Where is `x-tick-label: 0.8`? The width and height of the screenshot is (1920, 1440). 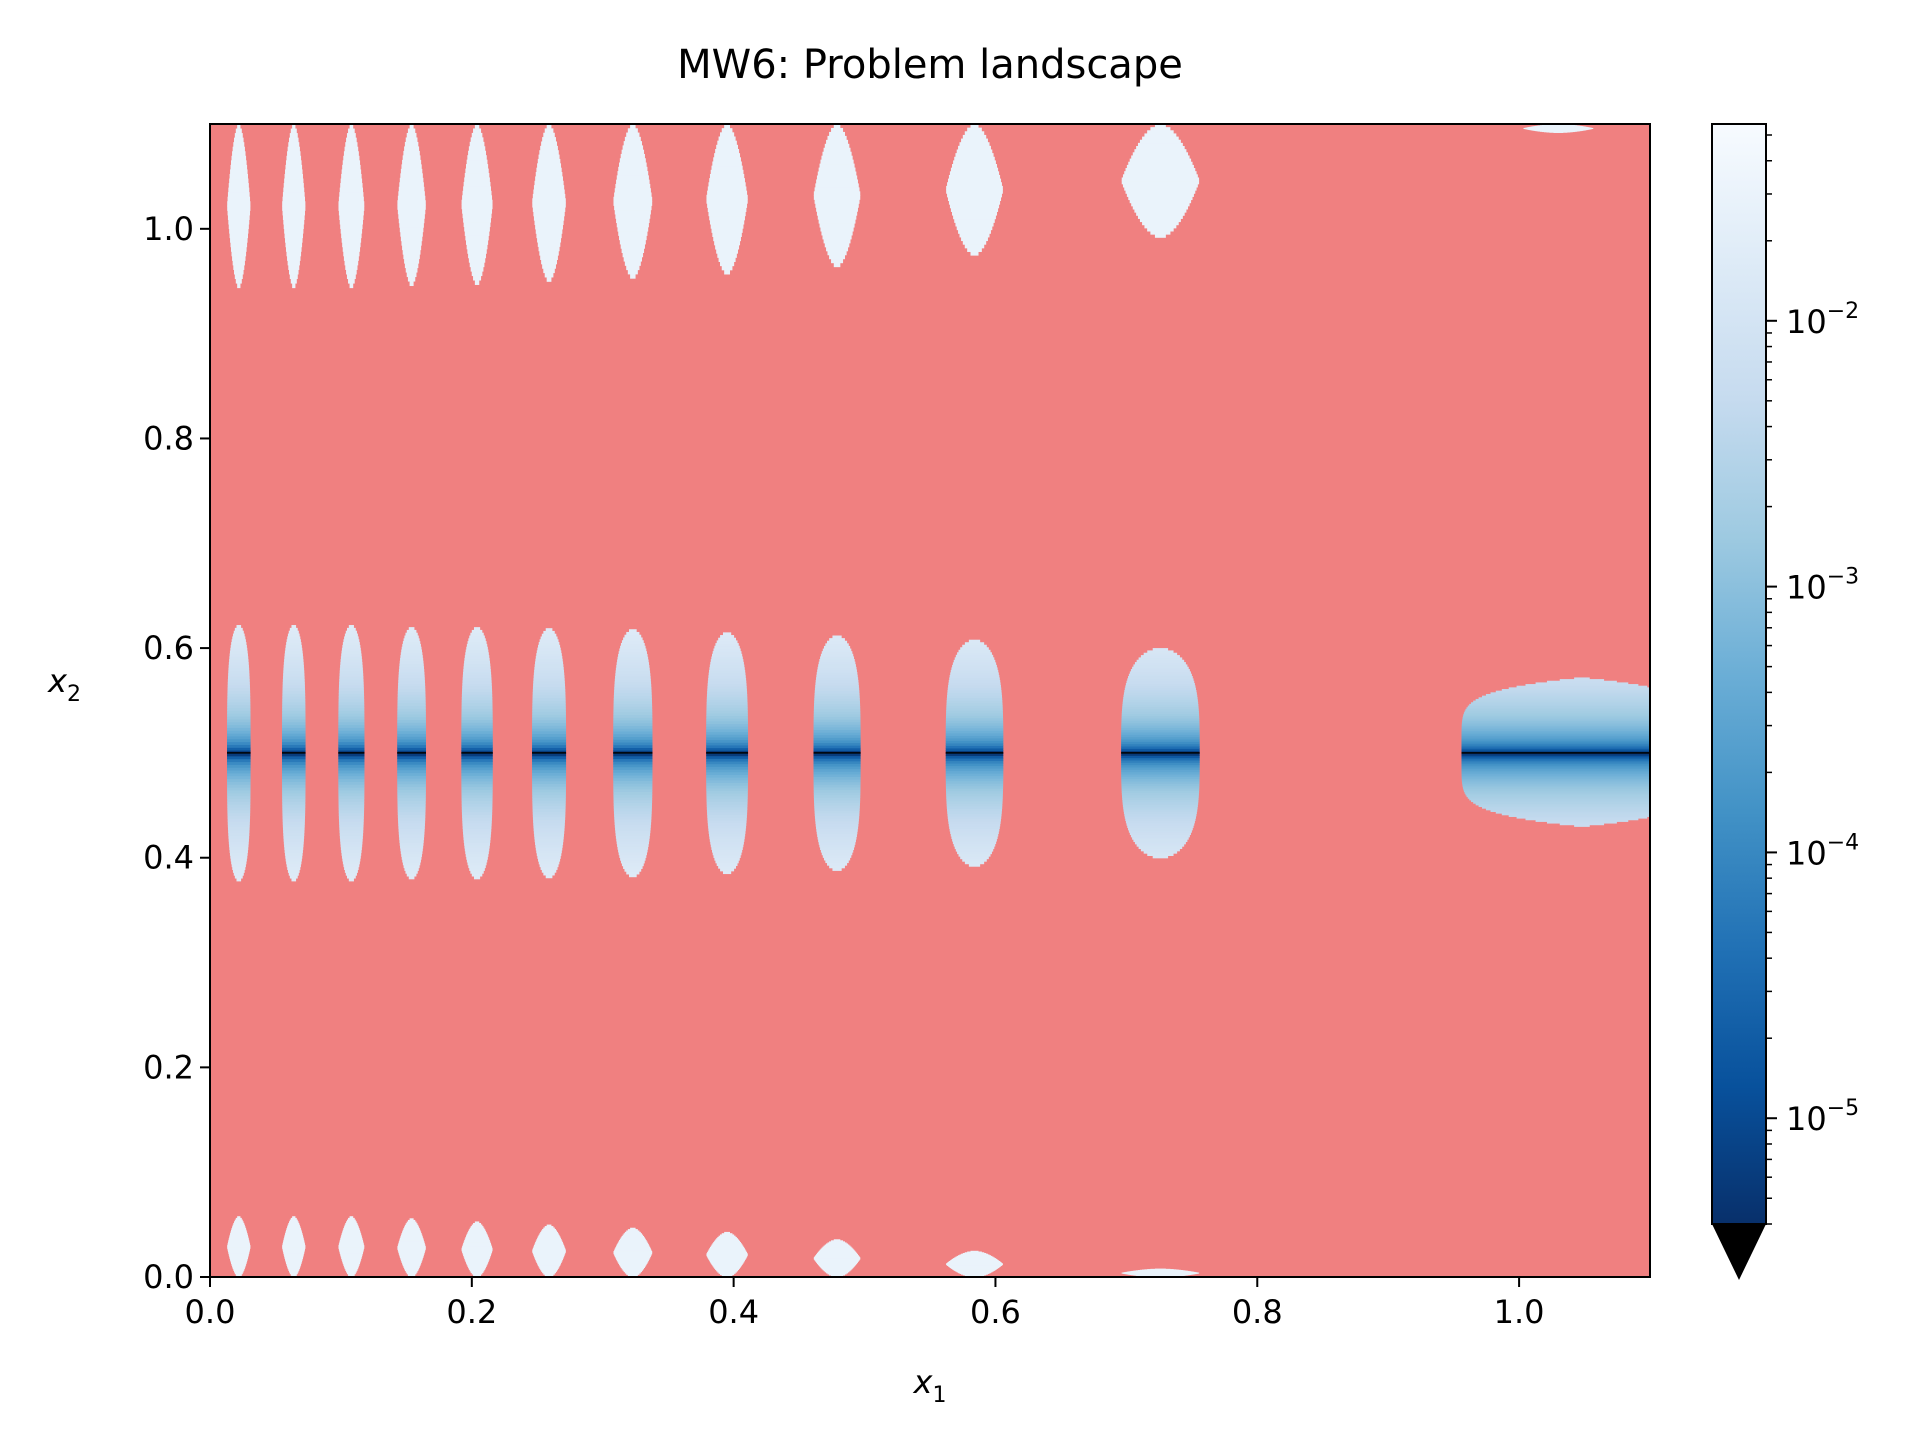
x-tick-label: 0.8 is located at coordinates (1257, 1312).